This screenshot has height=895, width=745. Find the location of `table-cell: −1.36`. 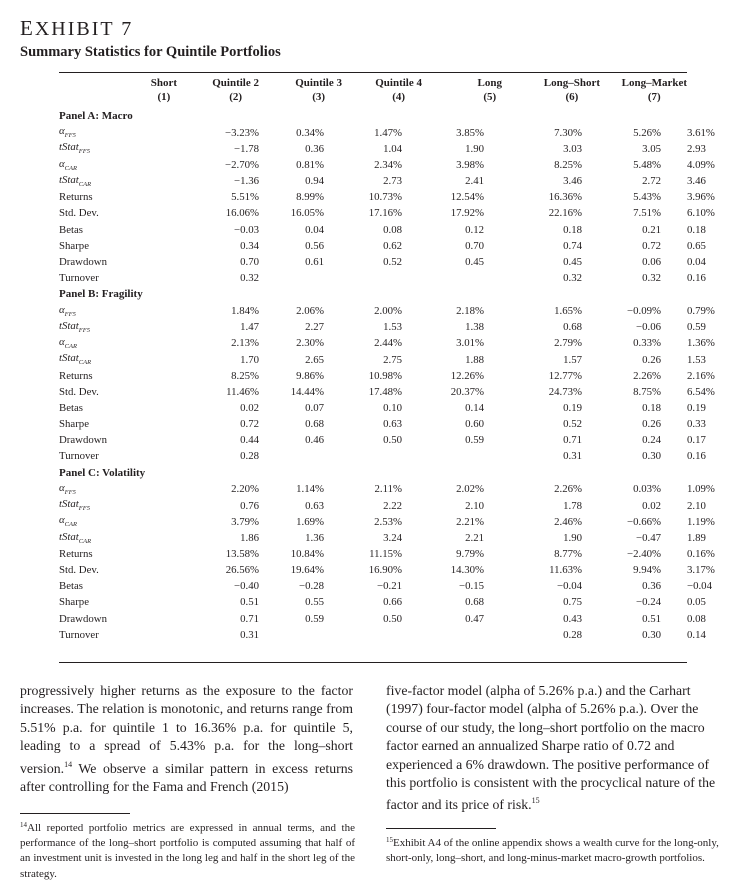

table-cell: −1.36 is located at coordinates (218, 181).